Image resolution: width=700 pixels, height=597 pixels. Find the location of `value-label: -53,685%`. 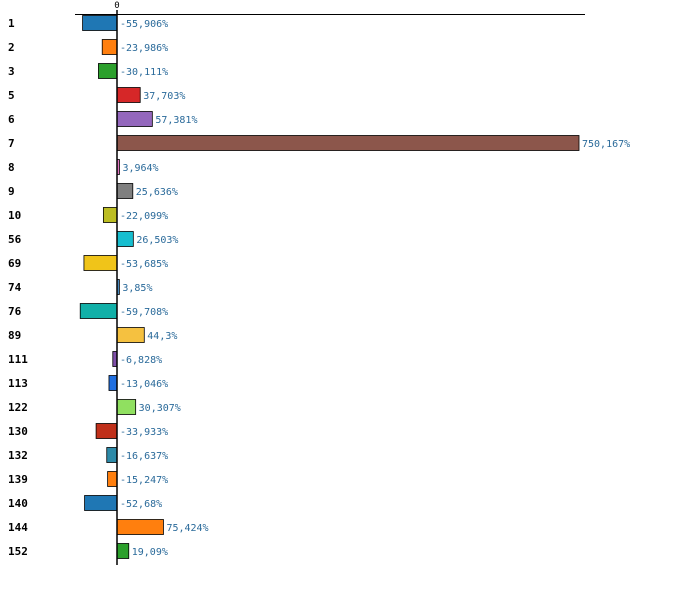

value-label: -53,685% is located at coordinates (144, 264).